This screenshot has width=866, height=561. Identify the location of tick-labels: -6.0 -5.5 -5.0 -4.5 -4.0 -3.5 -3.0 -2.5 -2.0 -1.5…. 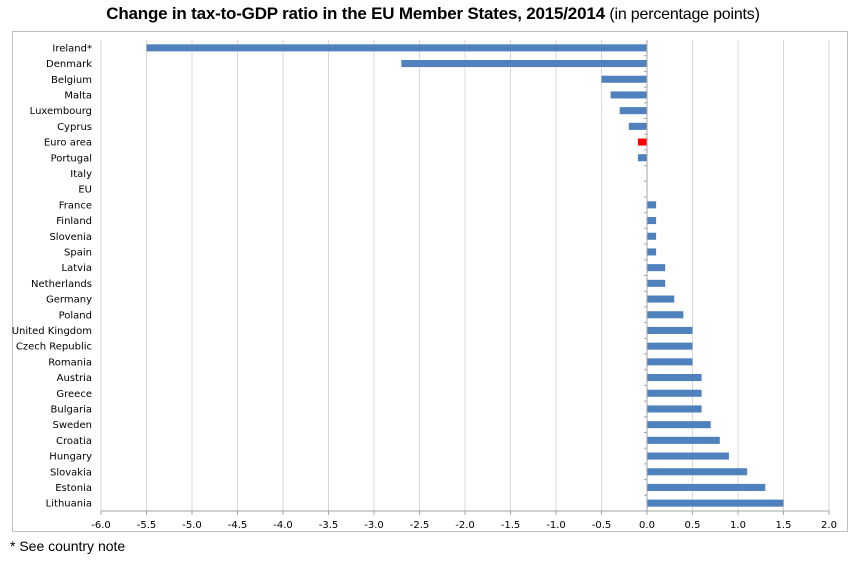
(464, 525).